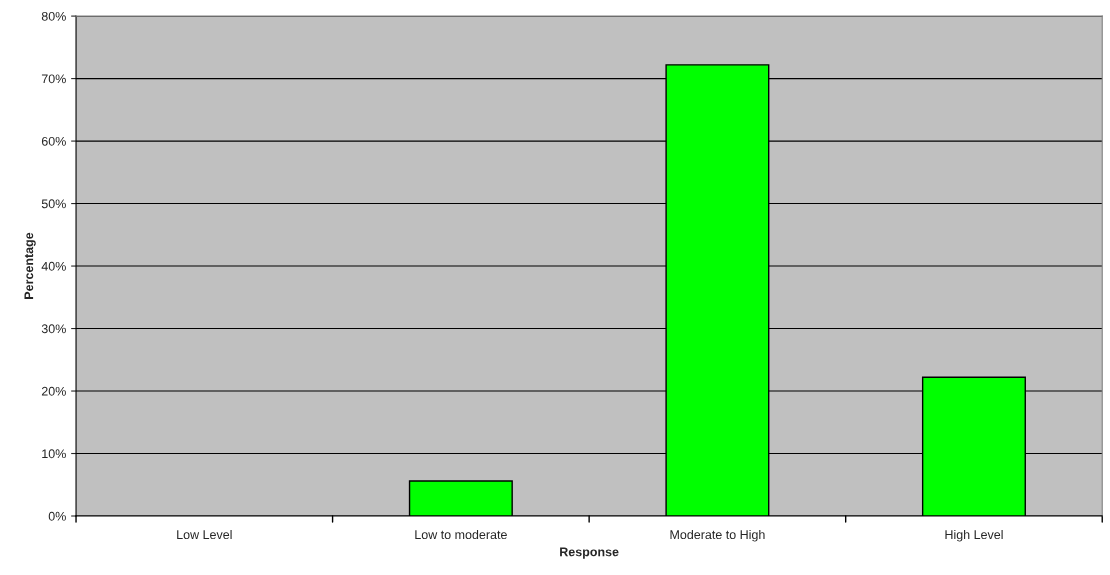 This screenshot has height=575, width=1110. I want to click on x-tick-label: Low Level, so click(204, 534).